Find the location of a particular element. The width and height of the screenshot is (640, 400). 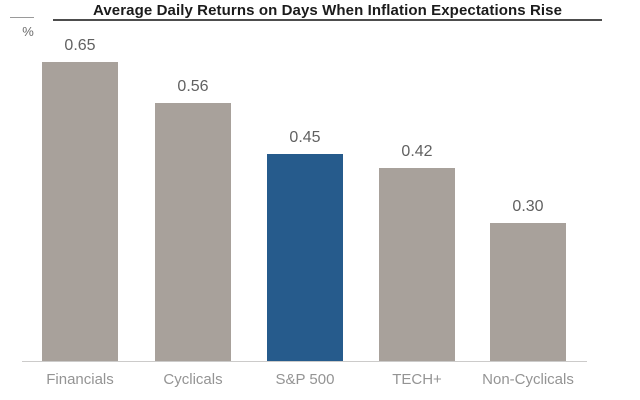

category-label-cyclicals: Cyclicals is located at coordinates (193, 379).